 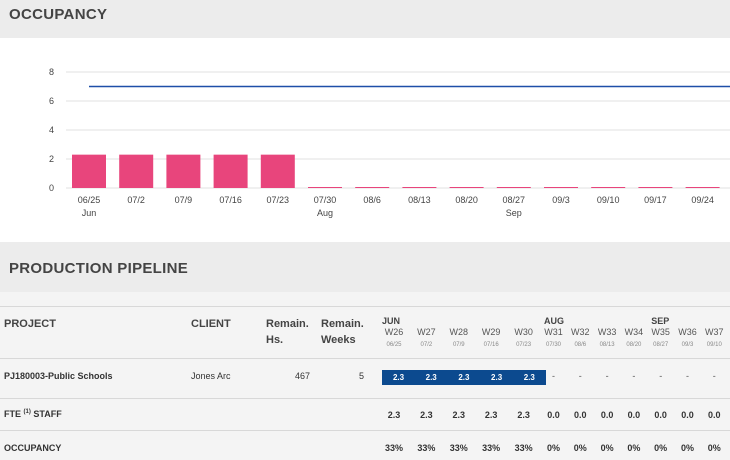 I want to click on x-month-label: Aug, so click(x=325, y=213).